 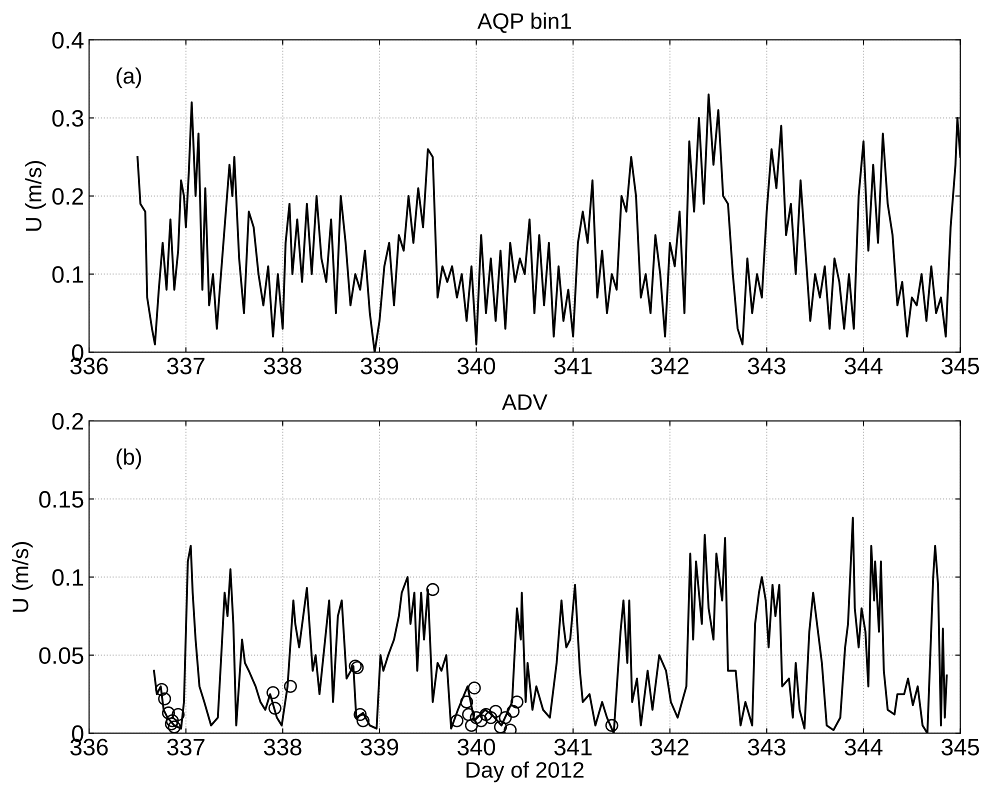 What do you see at coordinates (61, 655) in the screenshot?
I see `y-tick-label: 0.05` at bounding box center [61, 655].